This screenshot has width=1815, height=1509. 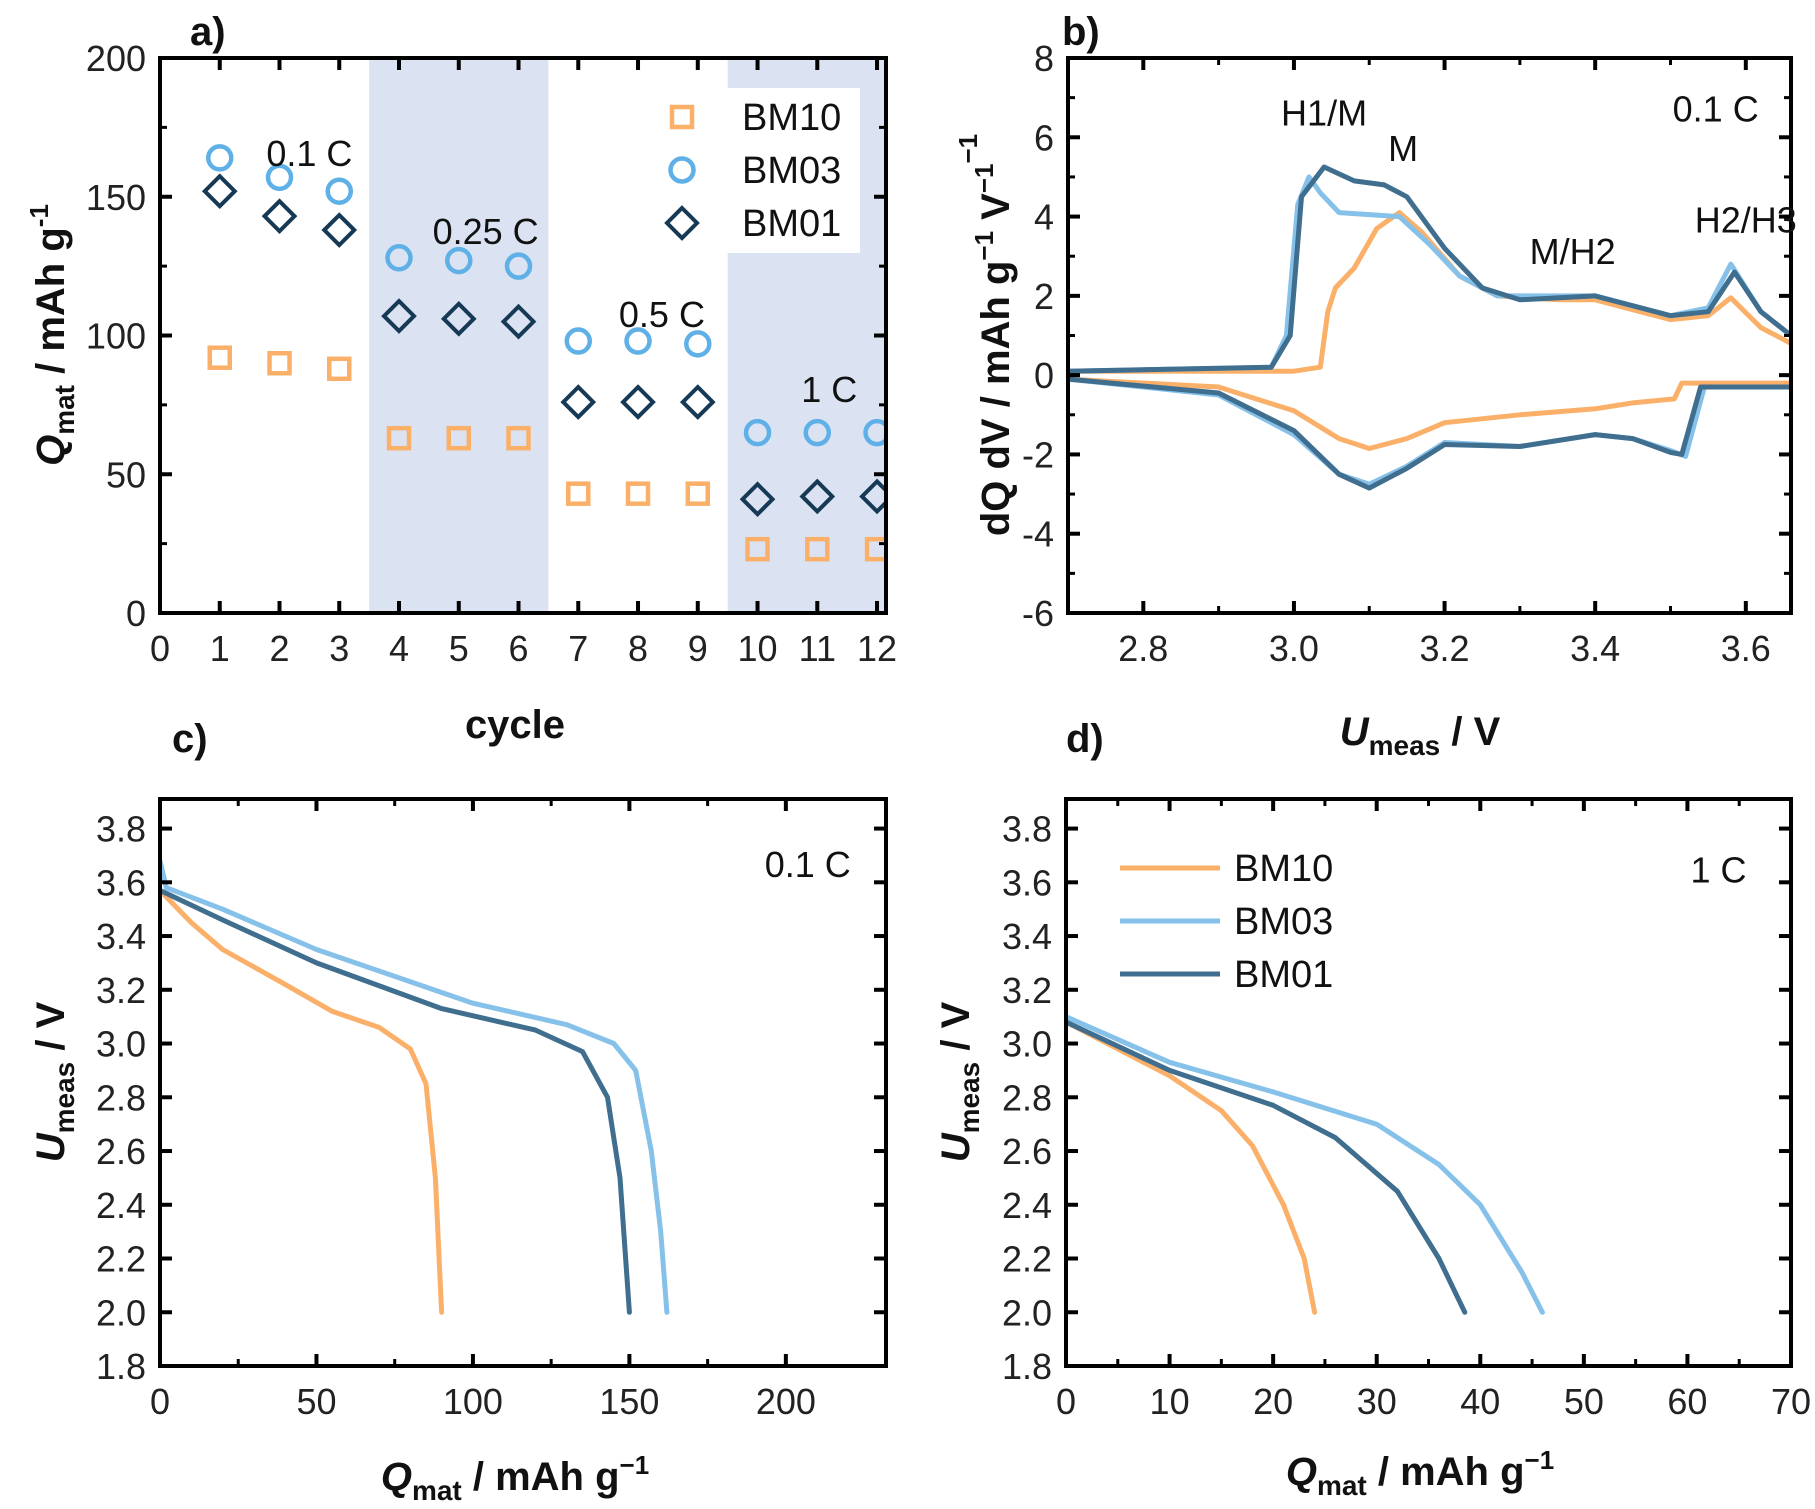 I want to click on annotation: 0.25 C, so click(x=486, y=231).